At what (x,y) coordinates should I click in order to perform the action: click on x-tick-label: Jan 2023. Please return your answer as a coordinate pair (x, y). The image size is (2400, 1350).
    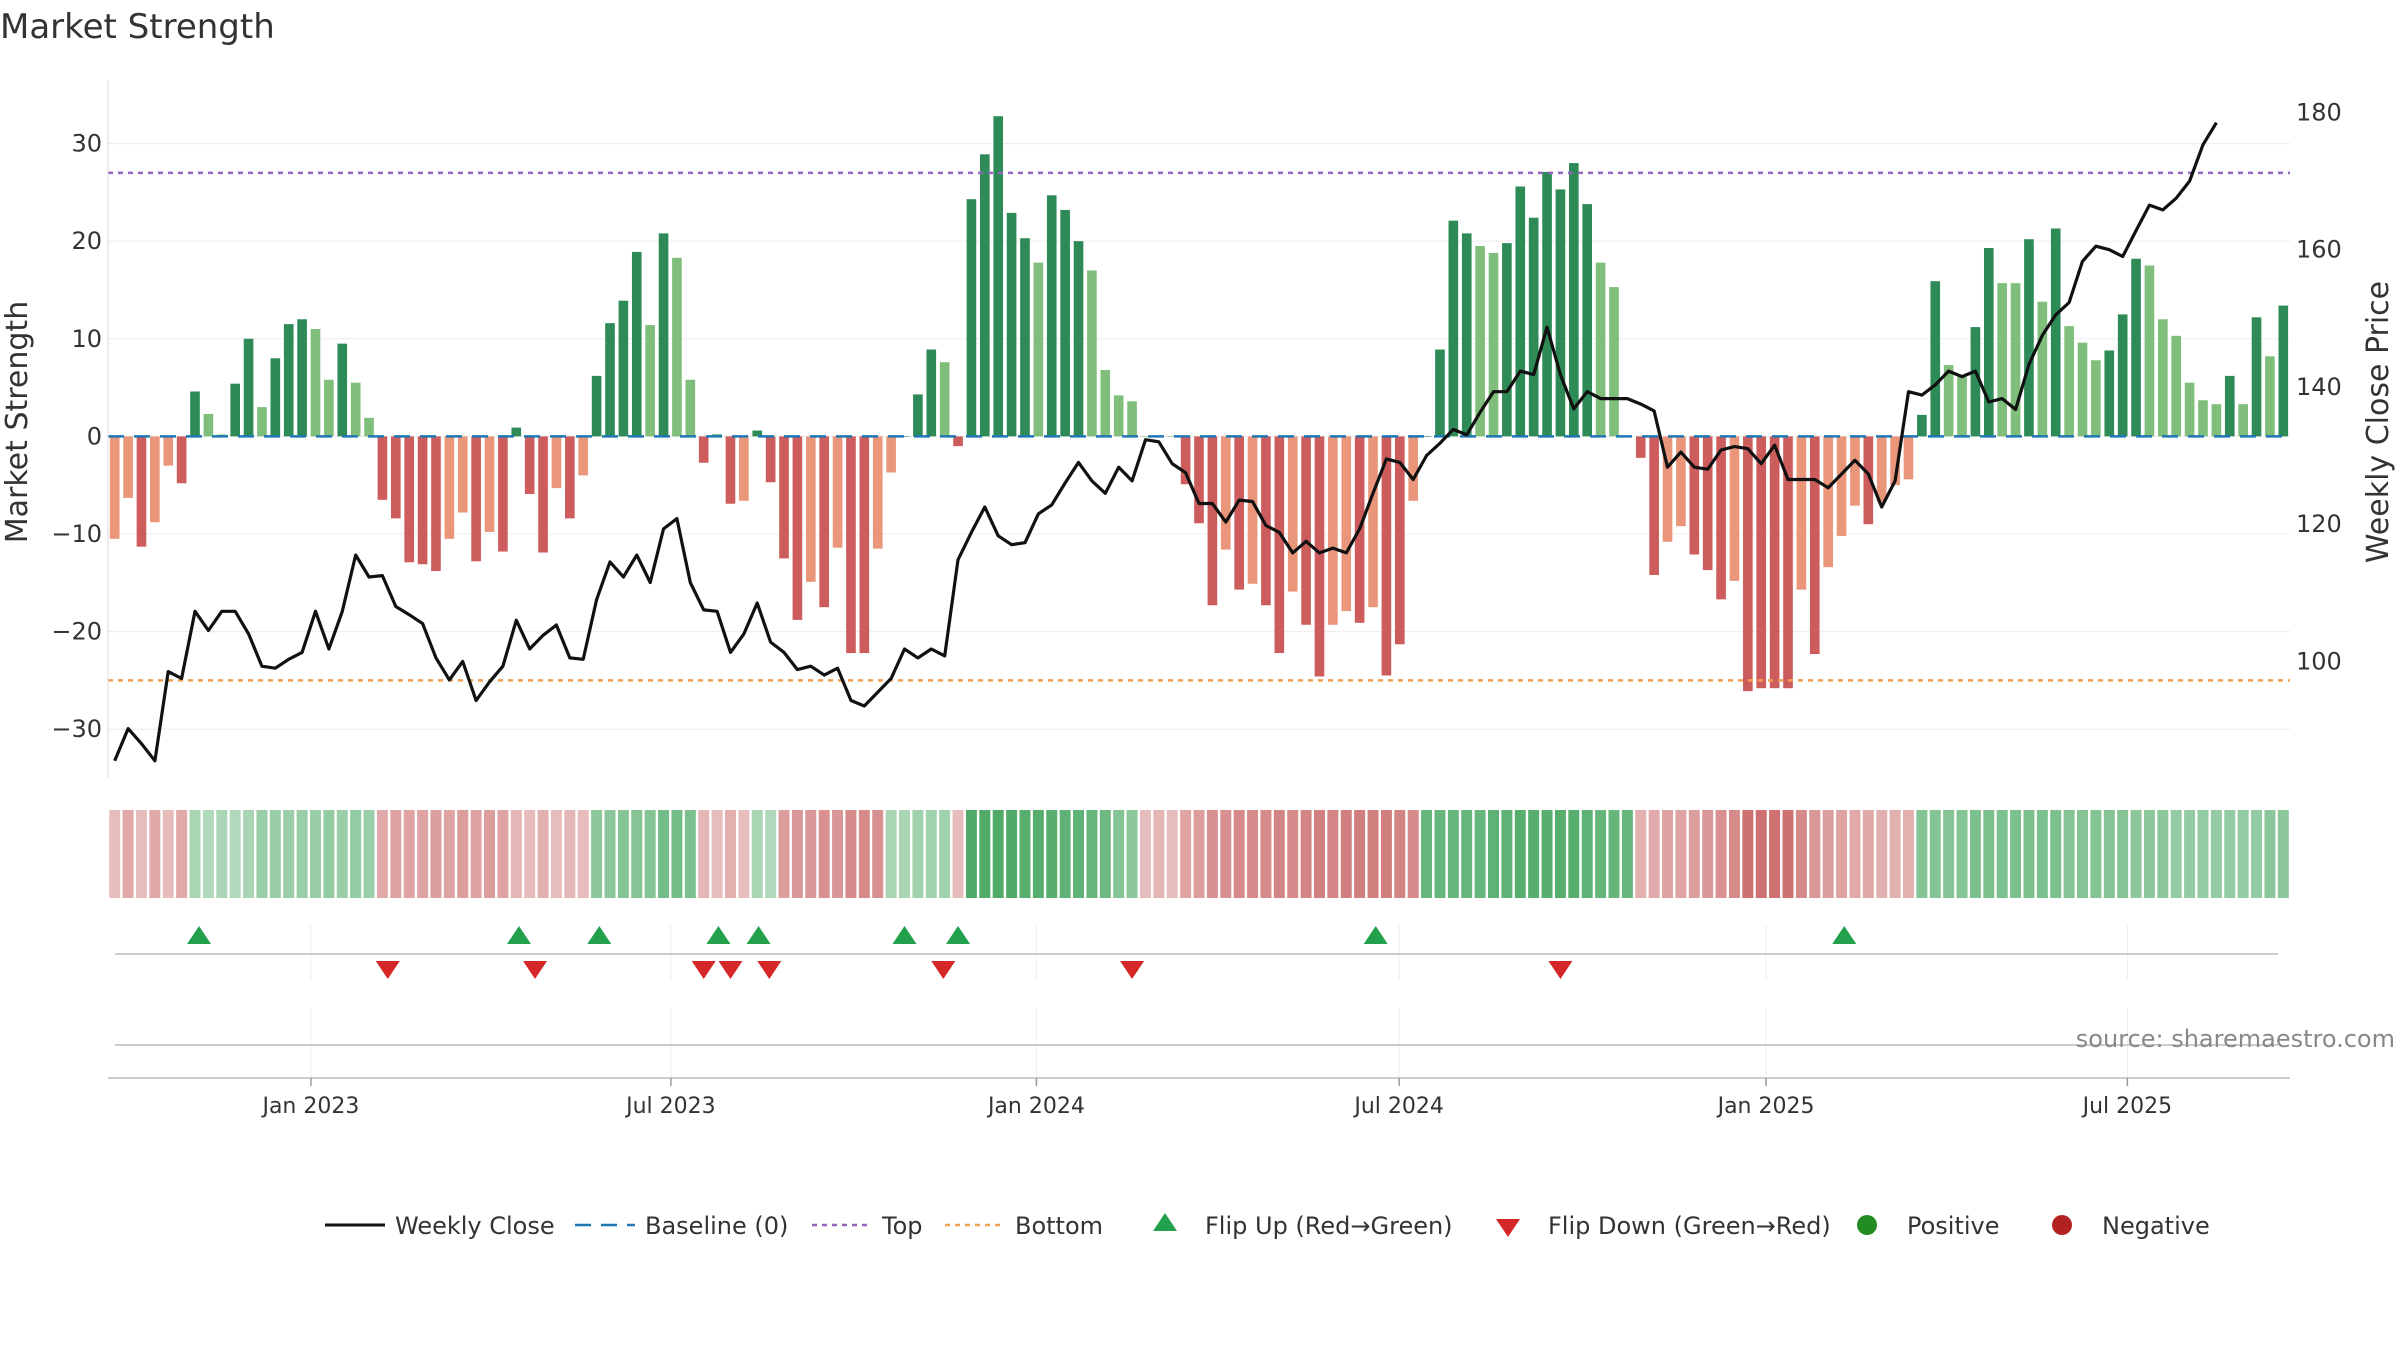
    Looking at the image, I should click on (309, 1106).